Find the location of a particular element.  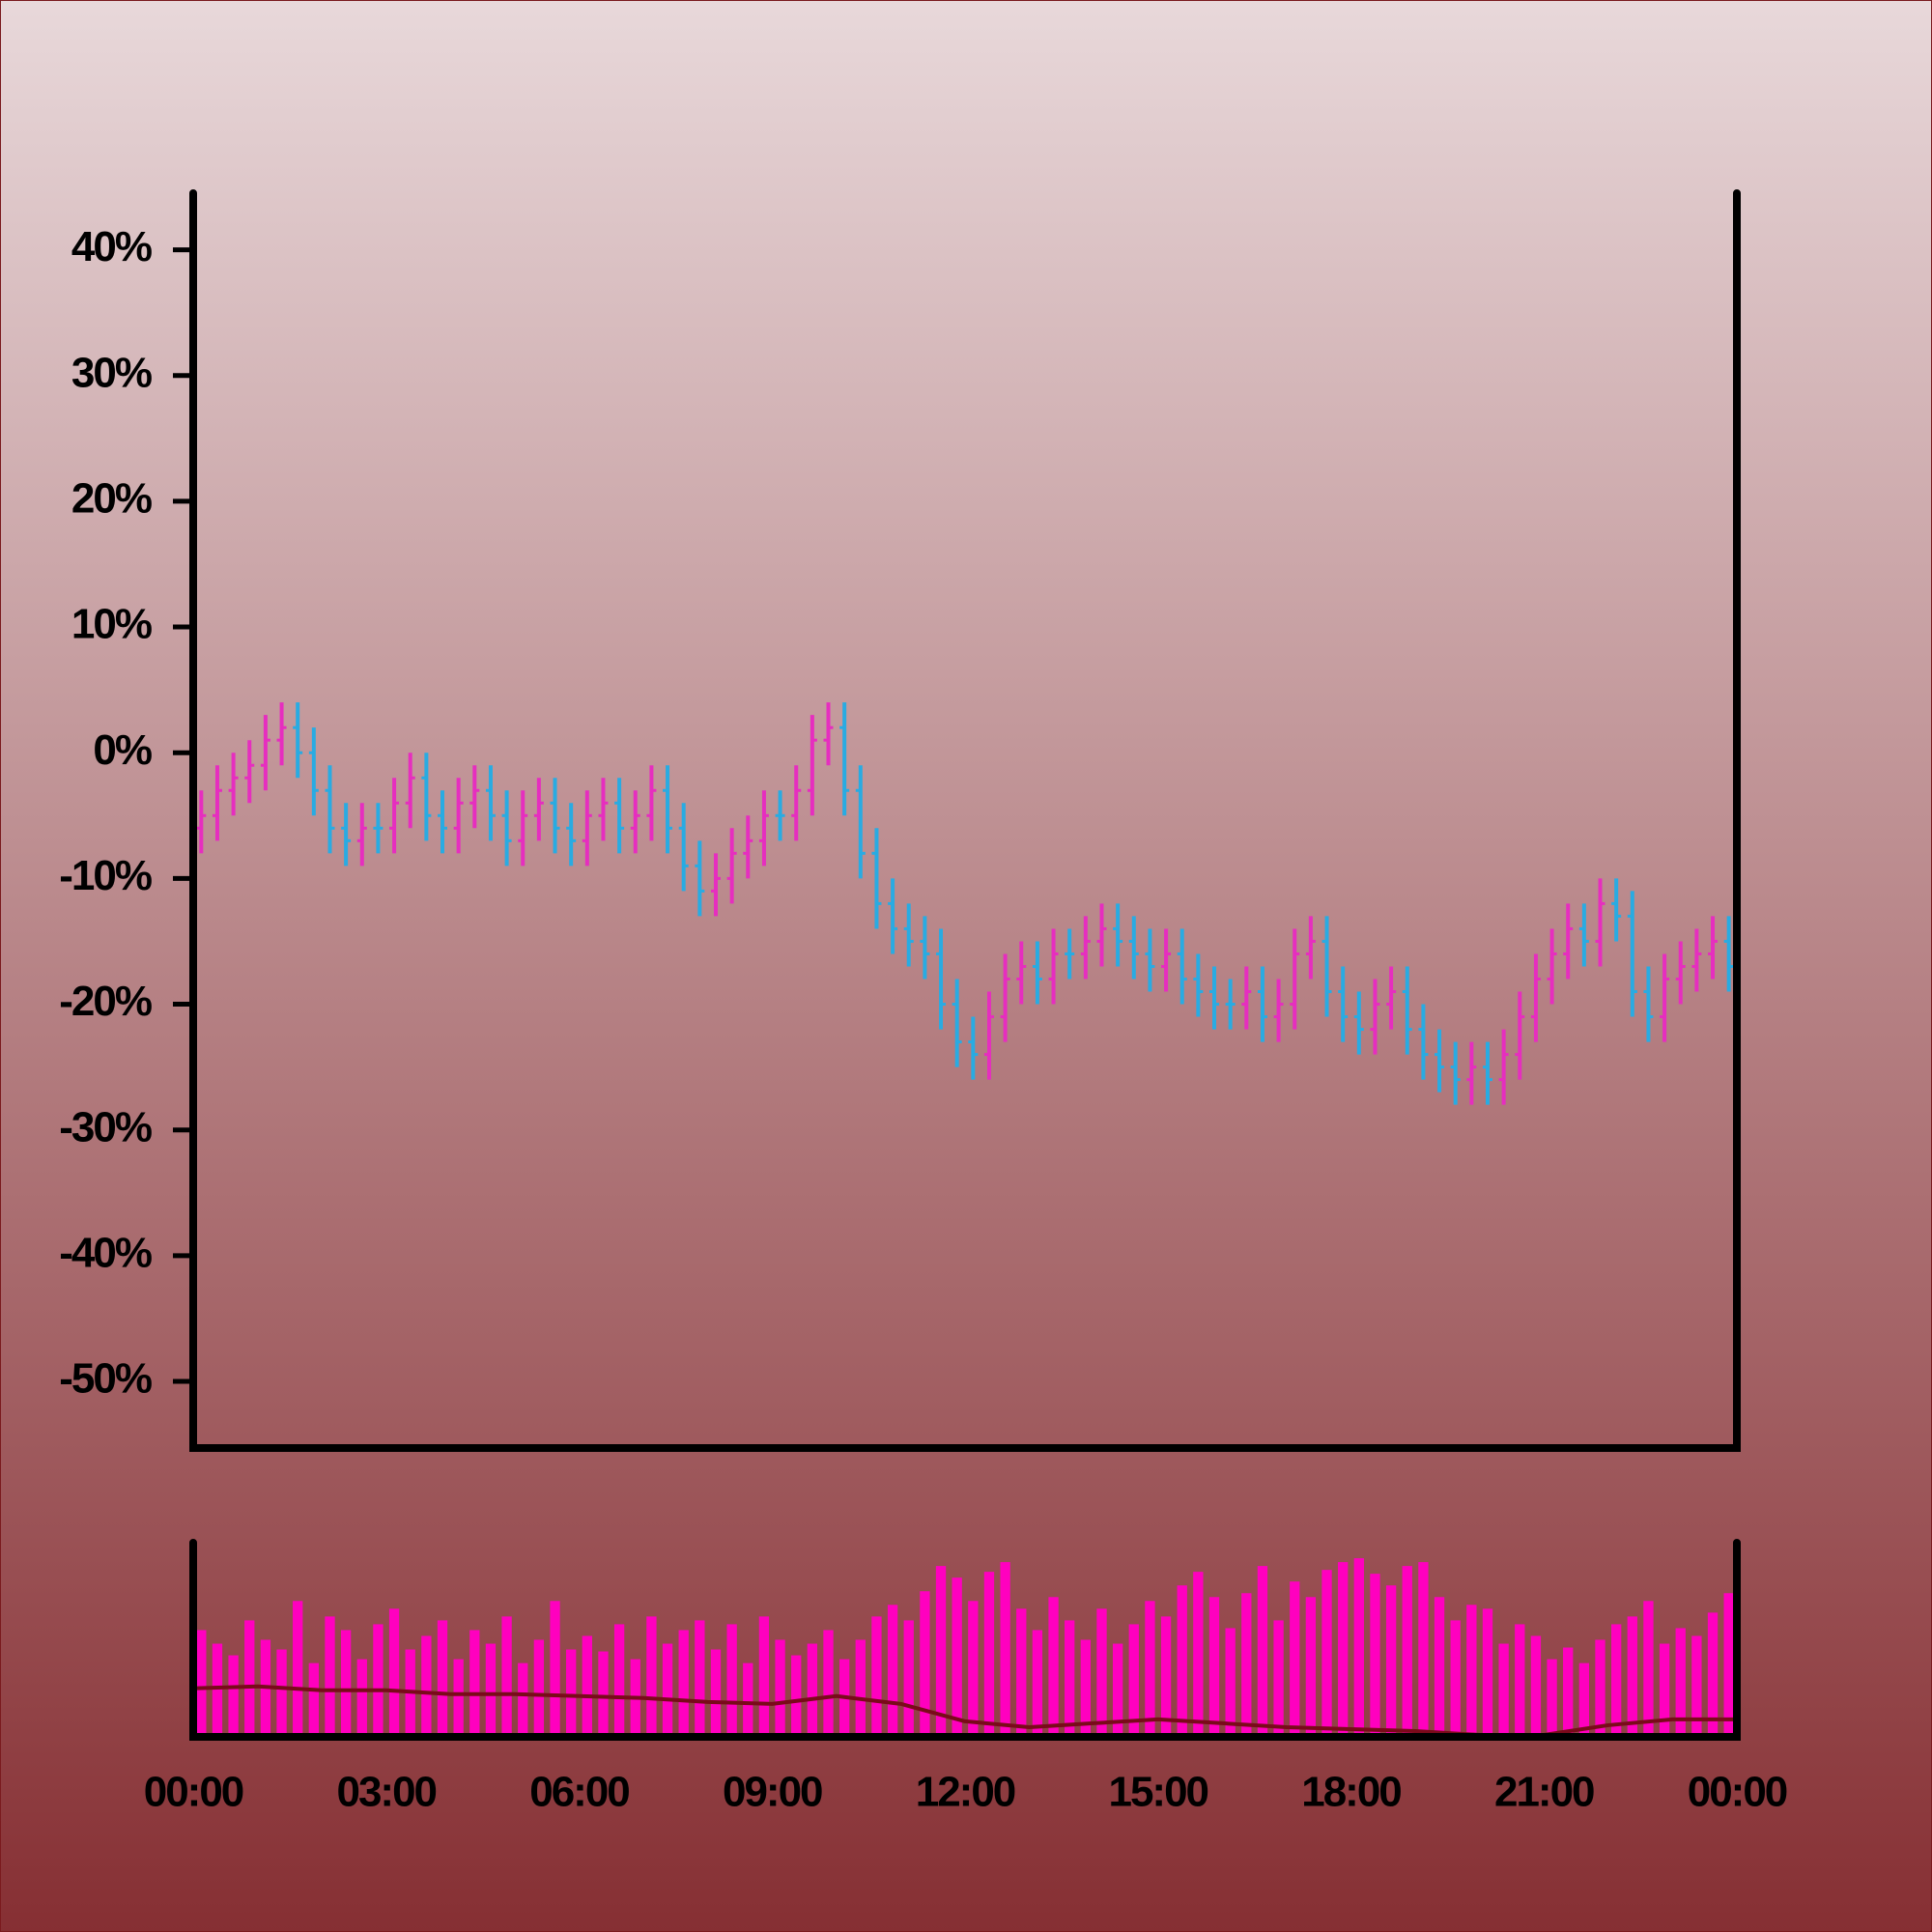

x-tick-label: 12:00 is located at coordinates (965, 1792).